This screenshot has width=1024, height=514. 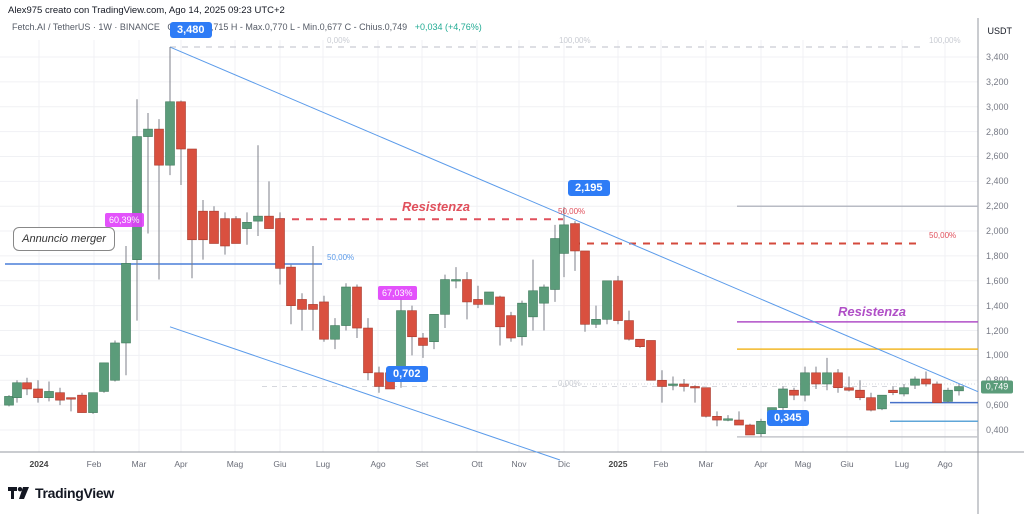 What do you see at coordinates (378, 464) in the screenshot?
I see `time-tick-label: Ago` at bounding box center [378, 464].